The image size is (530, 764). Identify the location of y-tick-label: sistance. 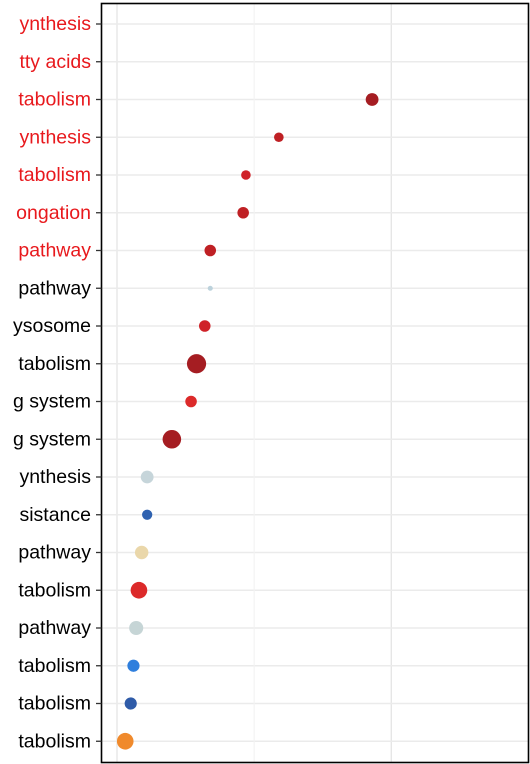
(55, 515).